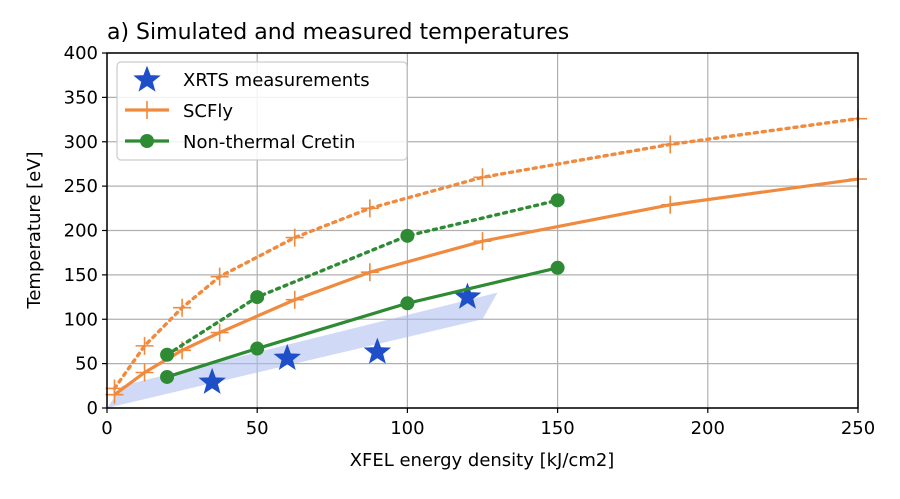 This screenshot has width=900, height=499. I want to click on y-axis-label: Temperature [eV], so click(34, 230).